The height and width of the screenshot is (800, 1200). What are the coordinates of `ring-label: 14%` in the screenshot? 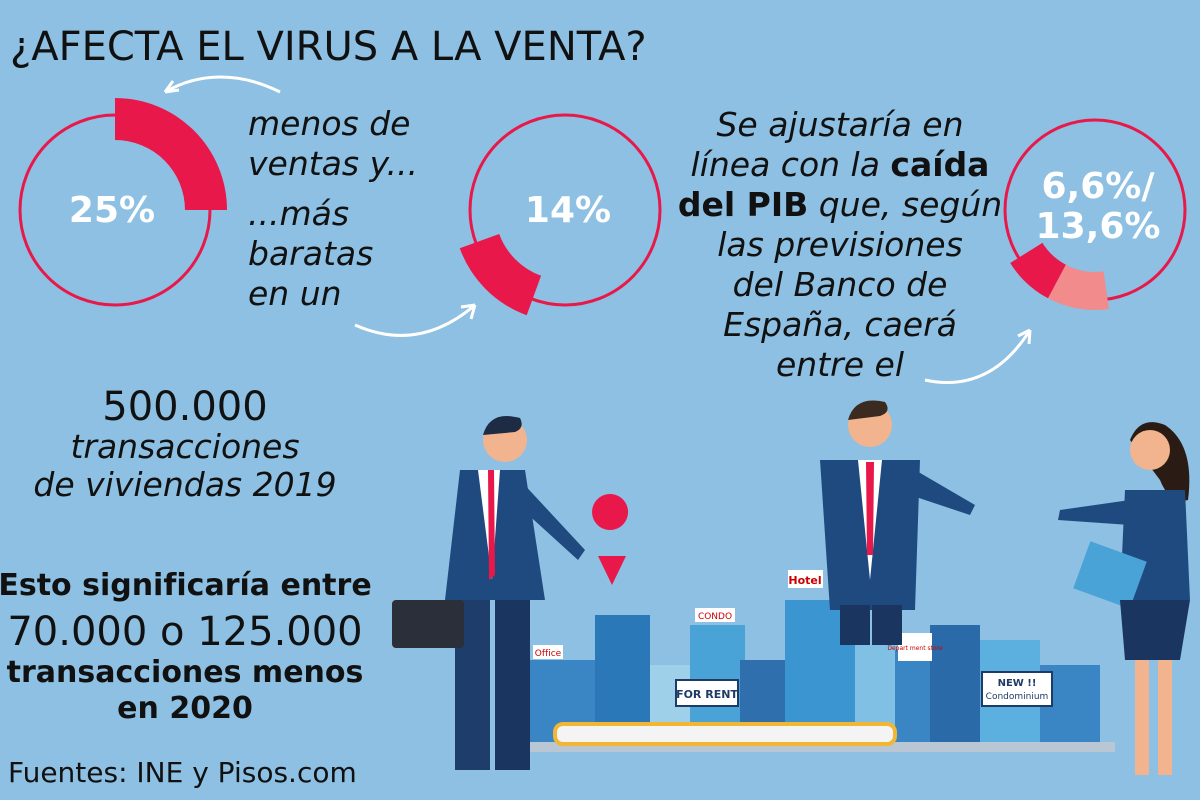 It's located at (568, 210).